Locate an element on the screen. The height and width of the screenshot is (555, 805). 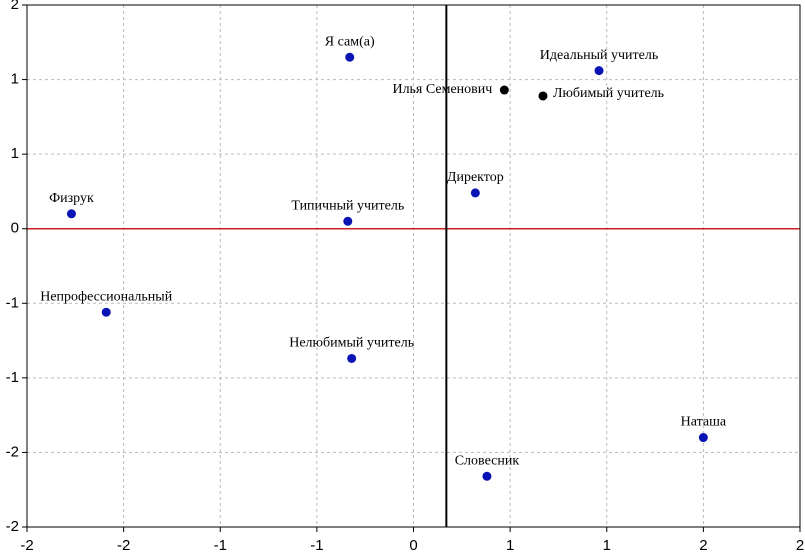
point-label: Илья Семенович is located at coordinates (442, 89).